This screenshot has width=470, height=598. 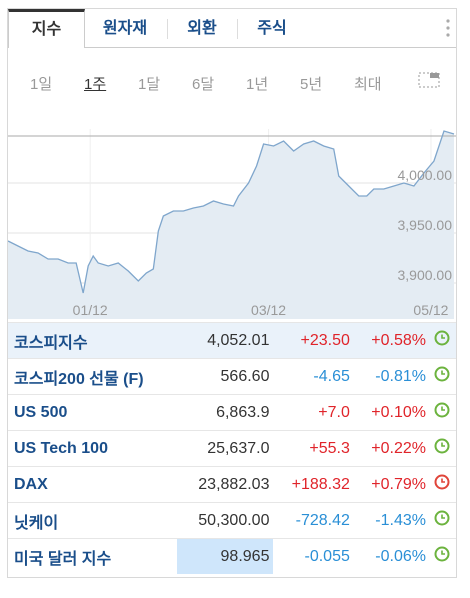 I want to click on x-tick-label: 01/12, so click(x=90, y=310).